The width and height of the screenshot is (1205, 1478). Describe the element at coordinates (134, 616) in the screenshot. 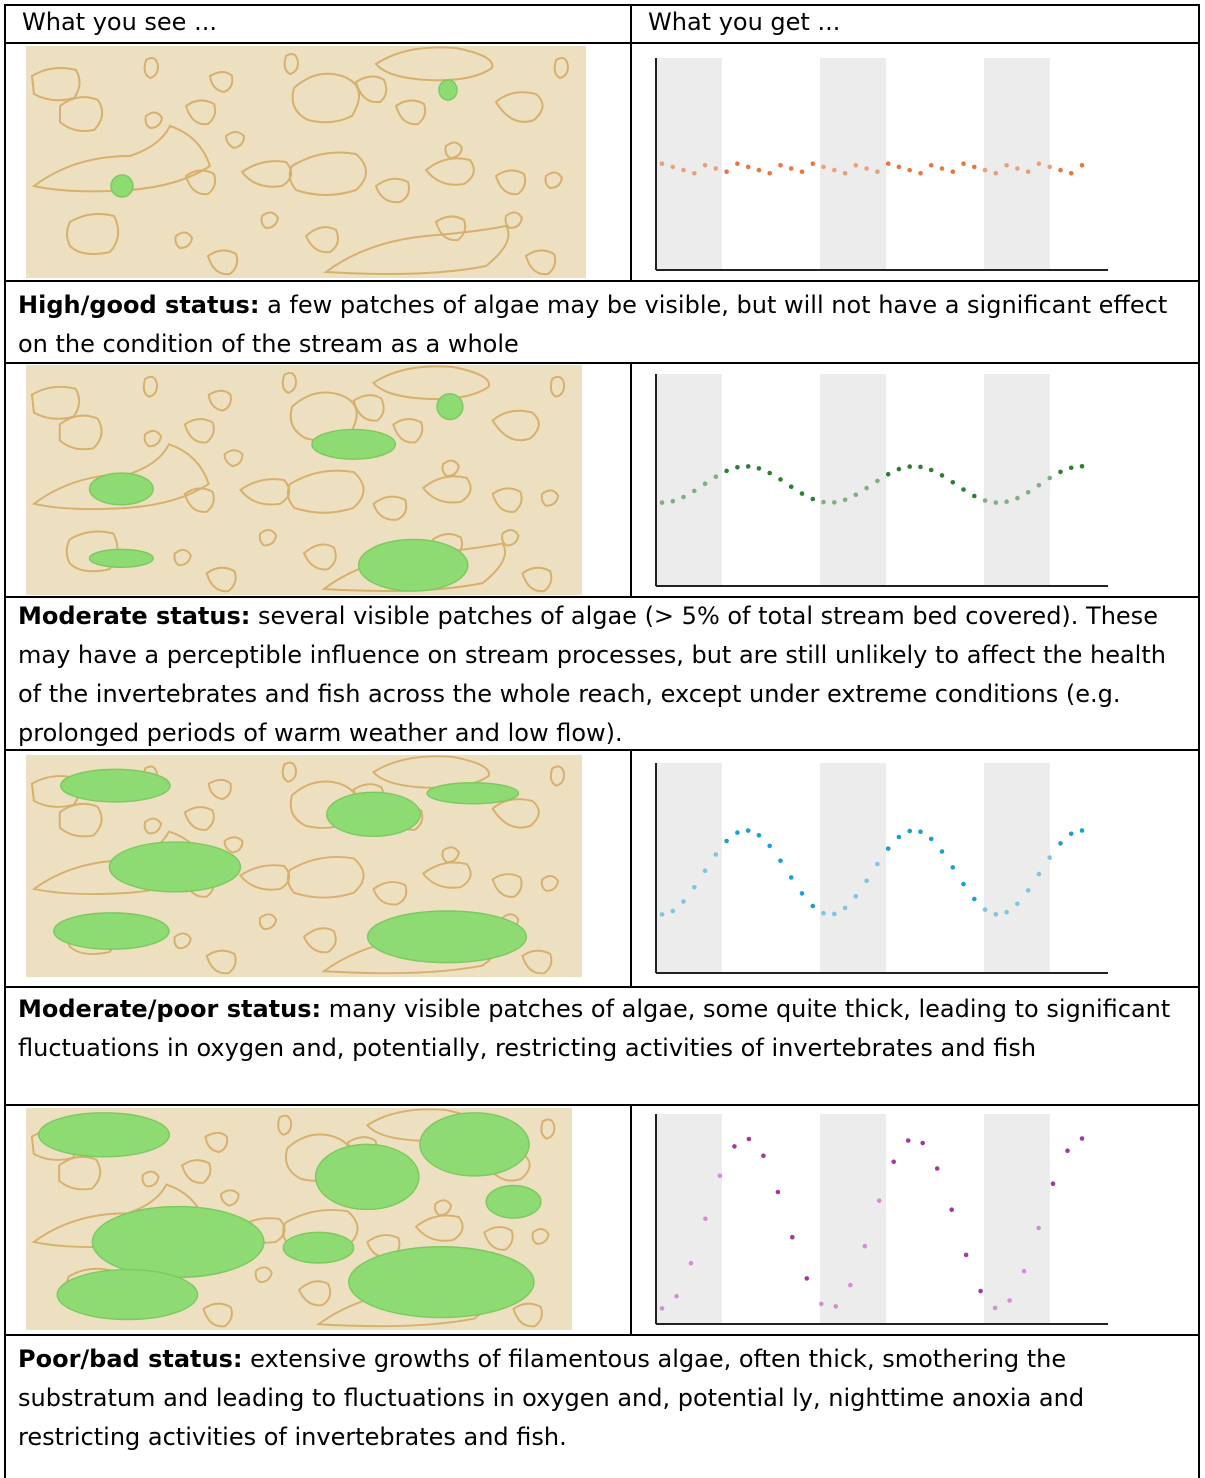

I see `status-label: Moderate status:` at that location.